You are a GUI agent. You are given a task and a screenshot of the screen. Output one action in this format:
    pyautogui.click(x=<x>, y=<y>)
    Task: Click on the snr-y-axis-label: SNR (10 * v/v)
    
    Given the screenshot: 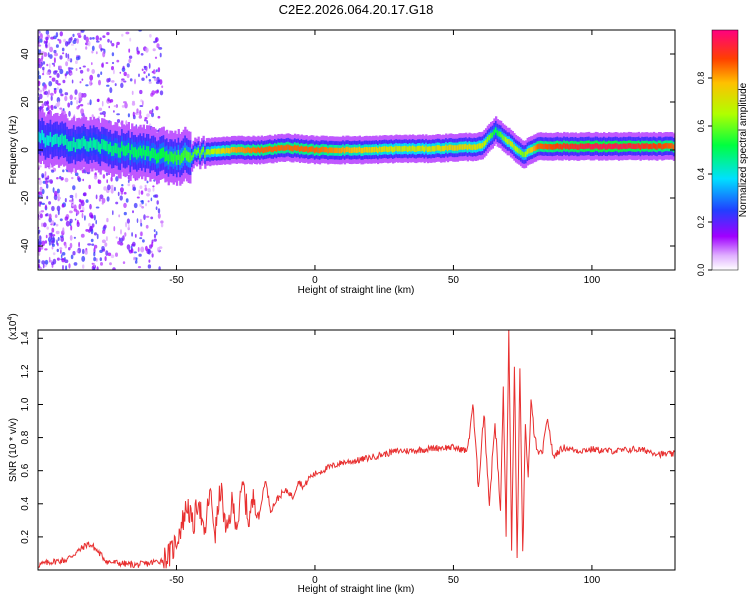 What is the action you would take?
    pyautogui.click(x=13, y=450)
    